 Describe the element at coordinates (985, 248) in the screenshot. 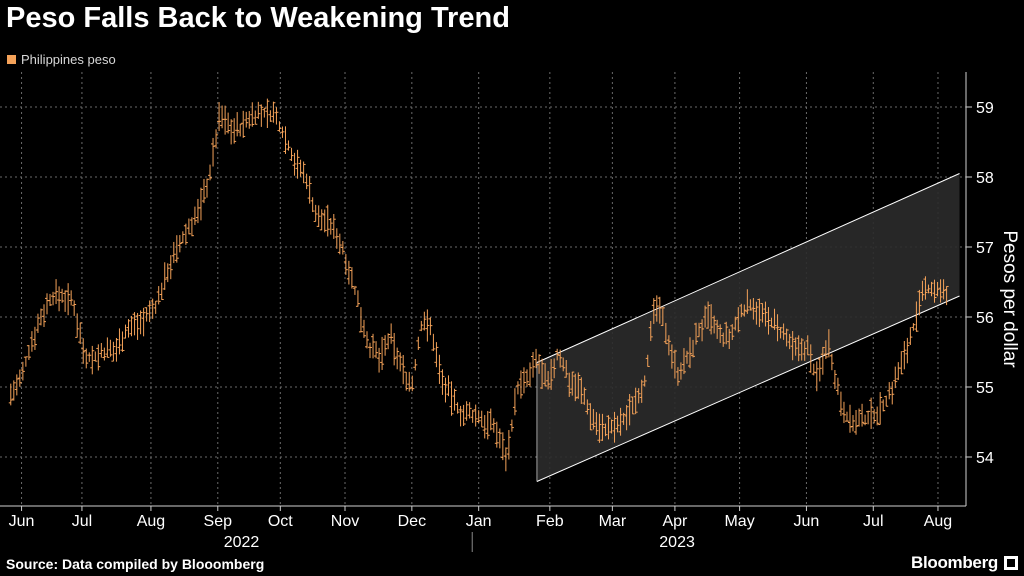

I see `y-tick-label: 57` at that location.